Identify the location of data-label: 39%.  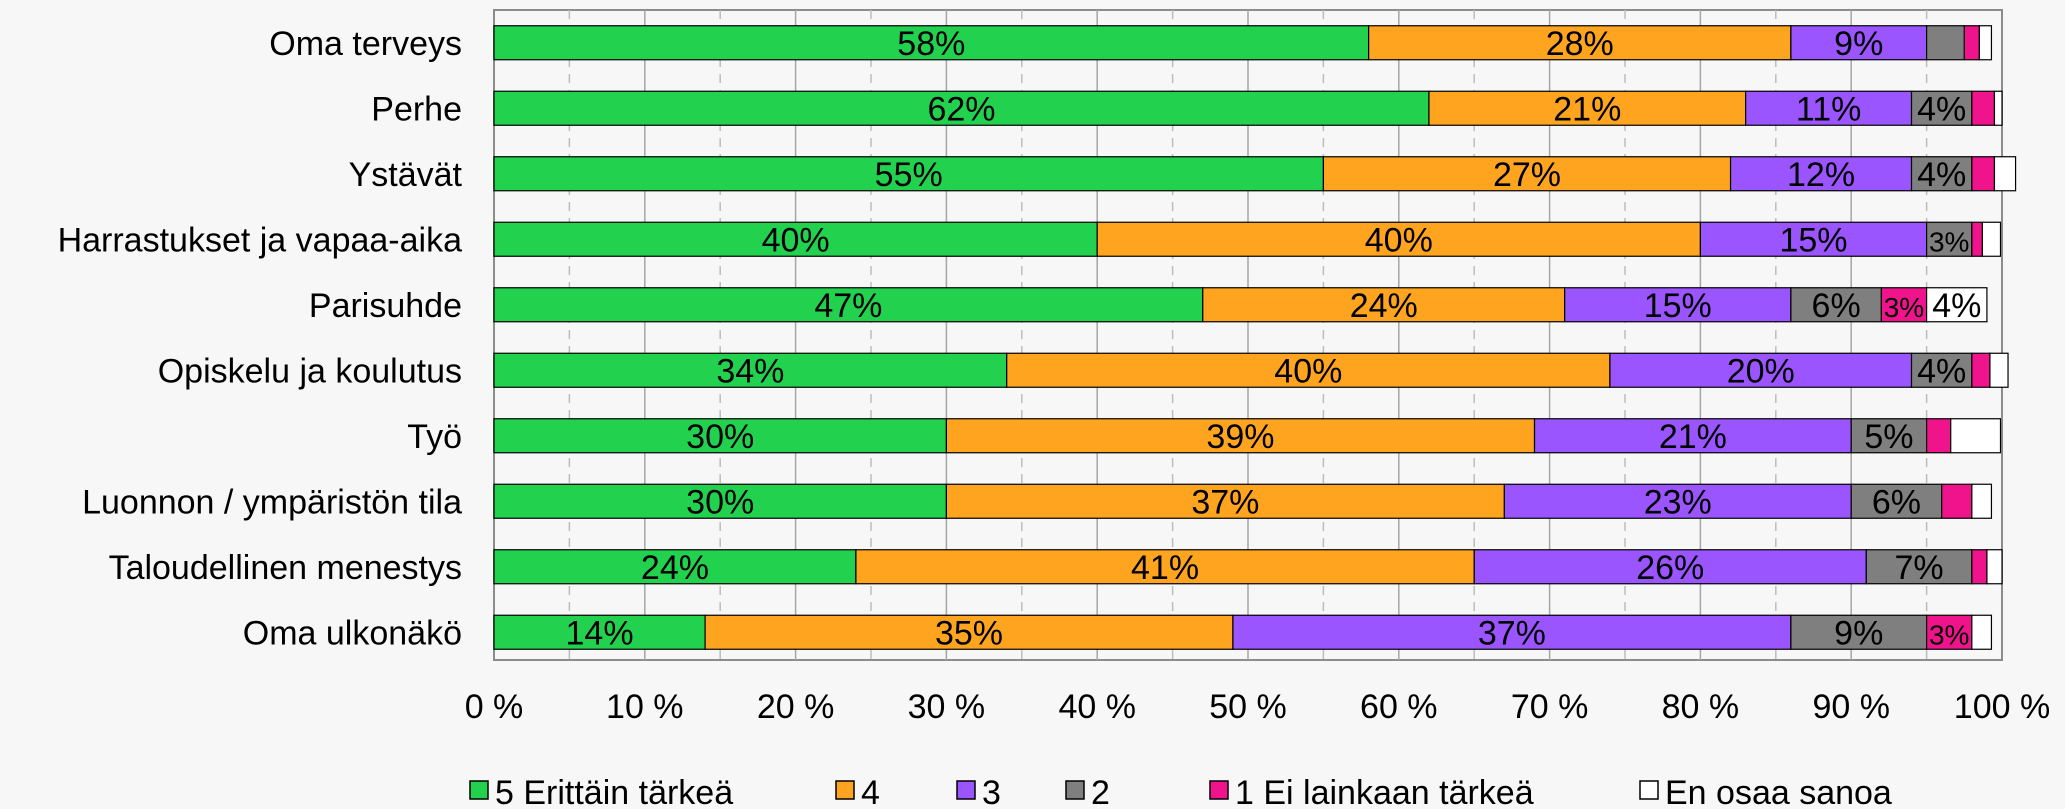
(1240, 437).